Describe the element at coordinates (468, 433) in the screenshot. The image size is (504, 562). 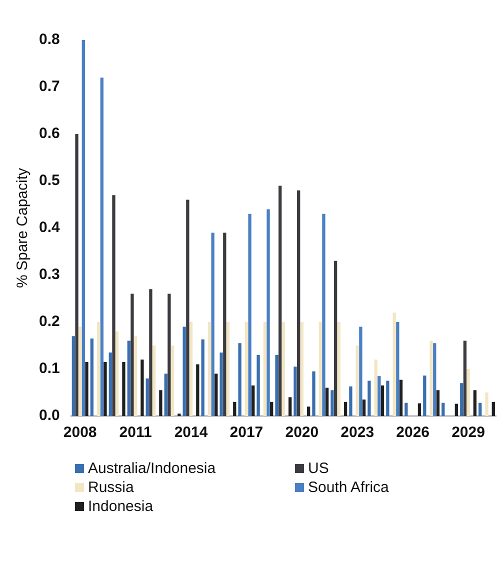
I see `x-tick-label: 2029` at that location.